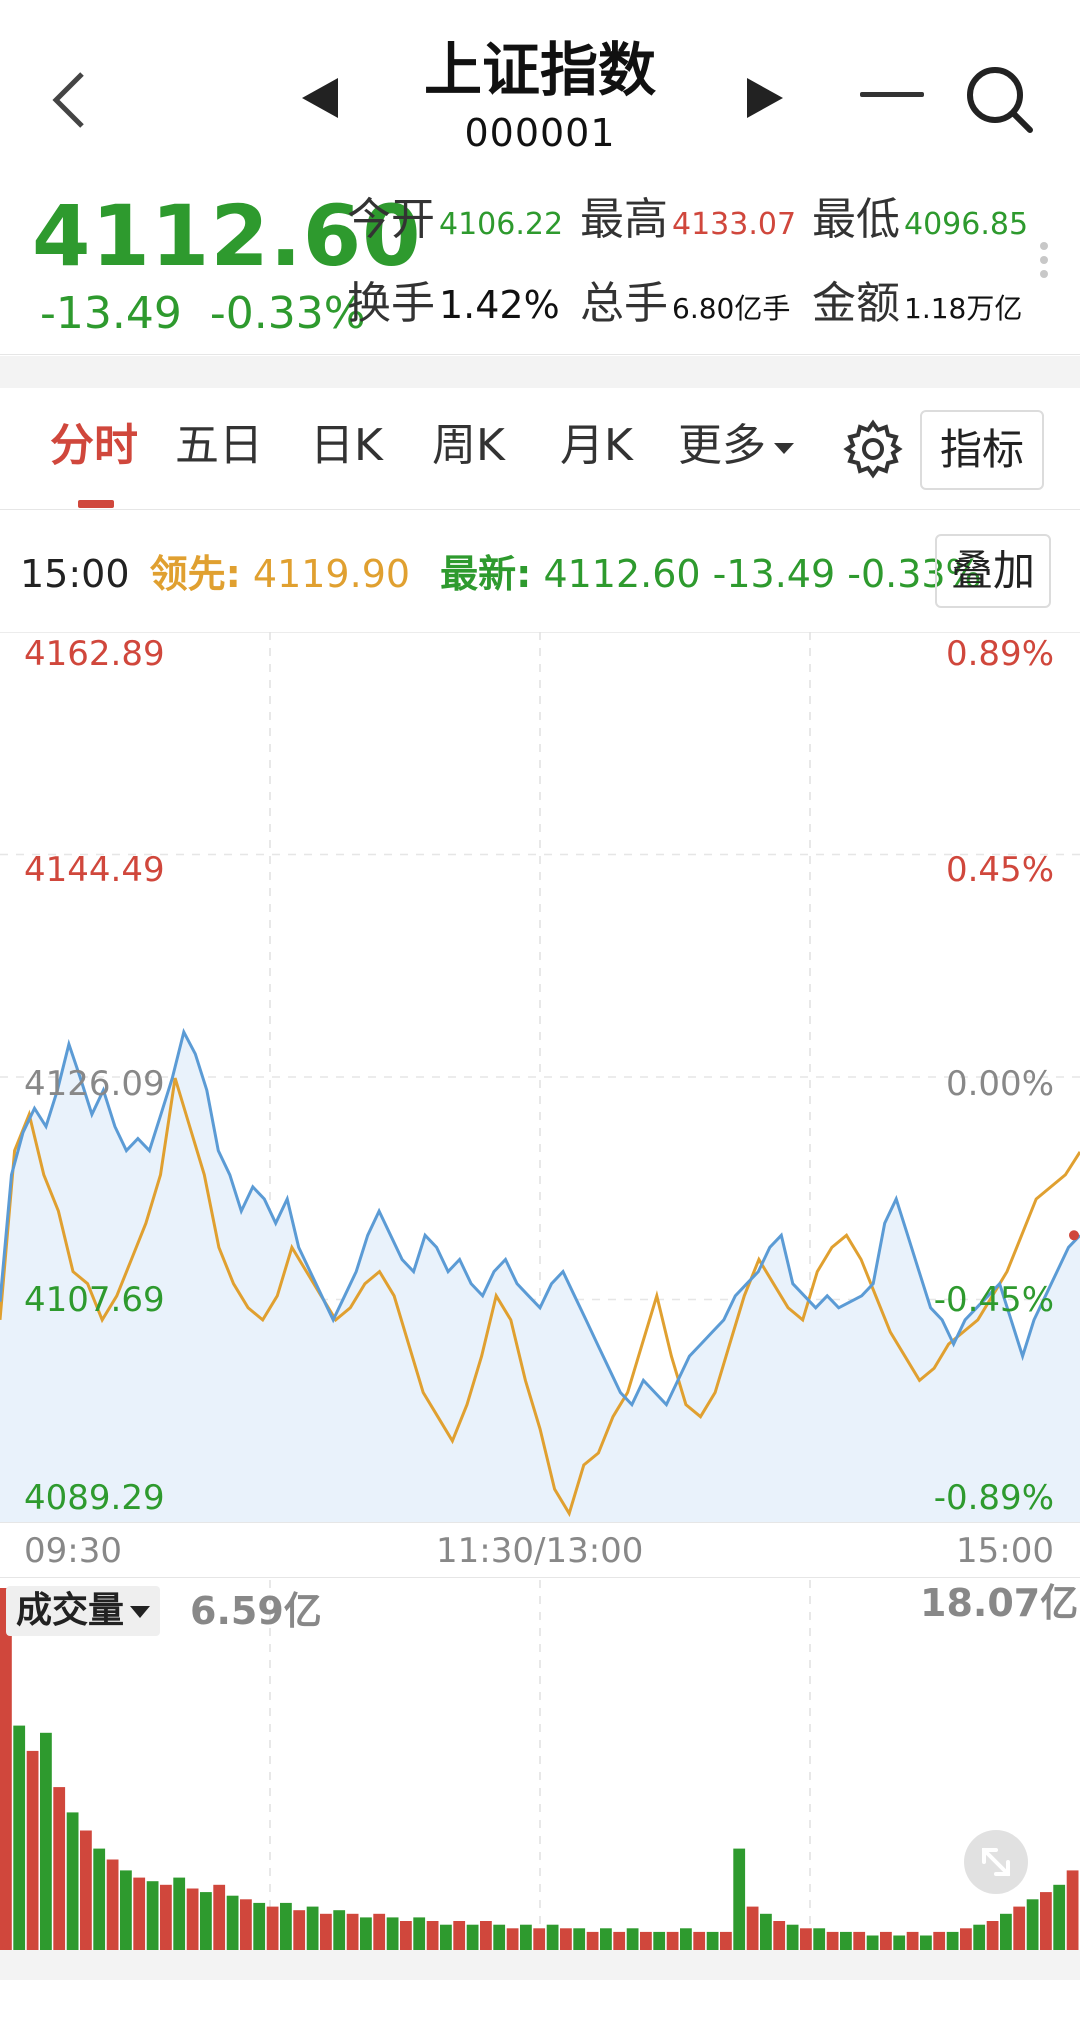 The height and width of the screenshot is (2018, 1080). Describe the element at coordinates (856, 219) in the screenshot. I see `low-label: 最低` at that location.